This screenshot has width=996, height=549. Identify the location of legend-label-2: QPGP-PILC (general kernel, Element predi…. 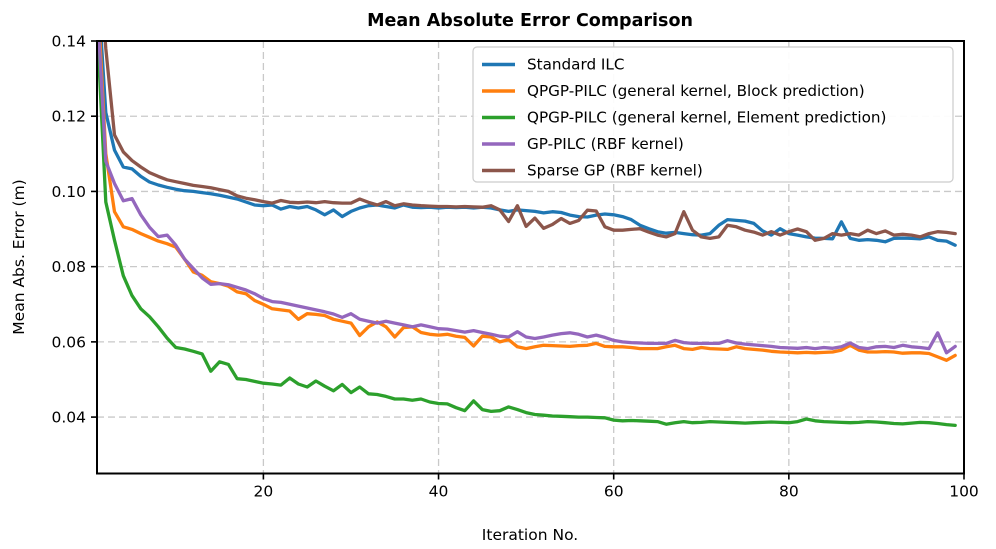
(706, 118).